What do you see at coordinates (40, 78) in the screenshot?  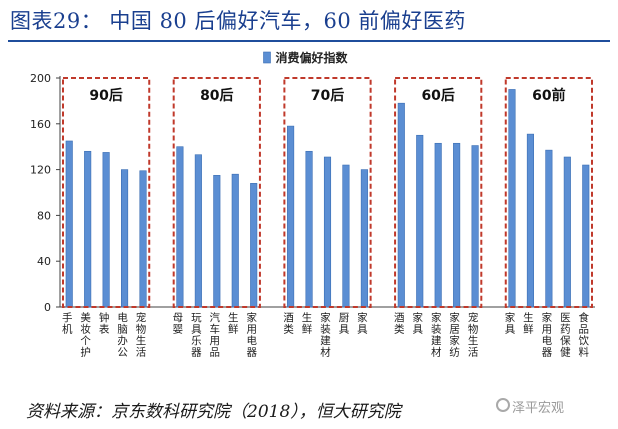 I see `y-tick-label: 200` at bounding box center [40, 78].